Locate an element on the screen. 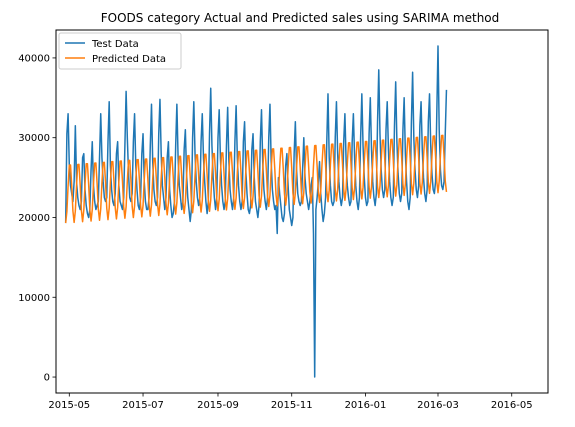 This screenshot has height=427, width=575. x-tick-label: 2015-07 is located at coordinates (143, 405).